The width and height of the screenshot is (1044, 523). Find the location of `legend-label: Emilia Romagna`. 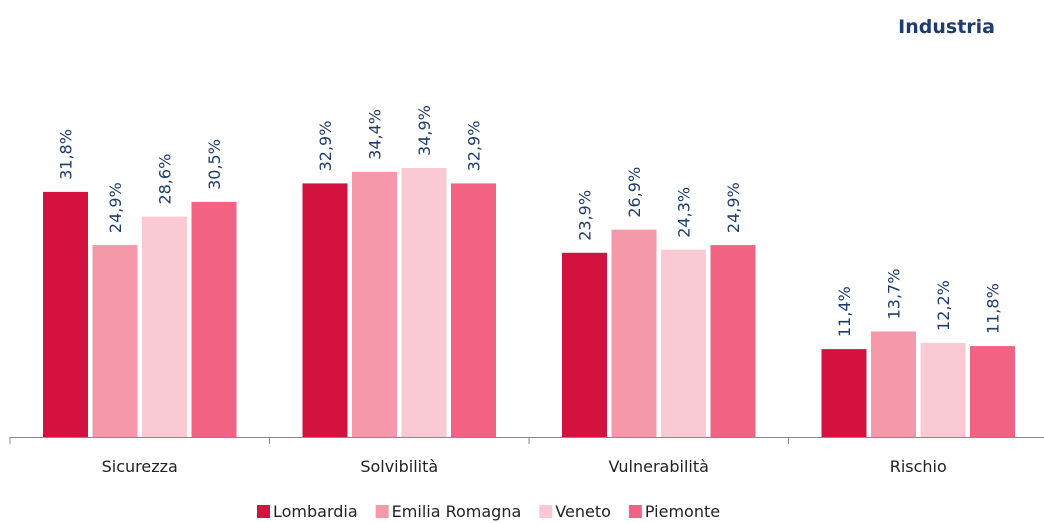

legend-label: Emilia Romagna is located at coordinates (457, 511).